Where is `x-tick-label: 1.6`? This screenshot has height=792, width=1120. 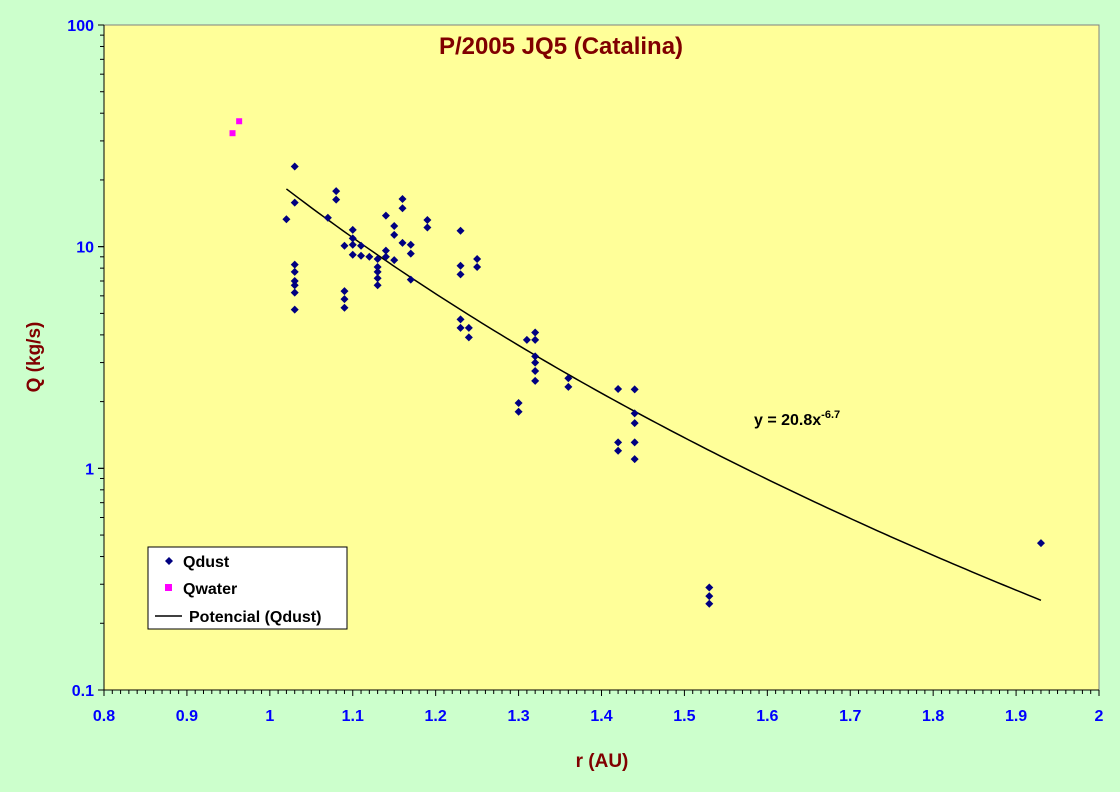 x-tick-label: 1.6 is located at coordinates (767, 716).